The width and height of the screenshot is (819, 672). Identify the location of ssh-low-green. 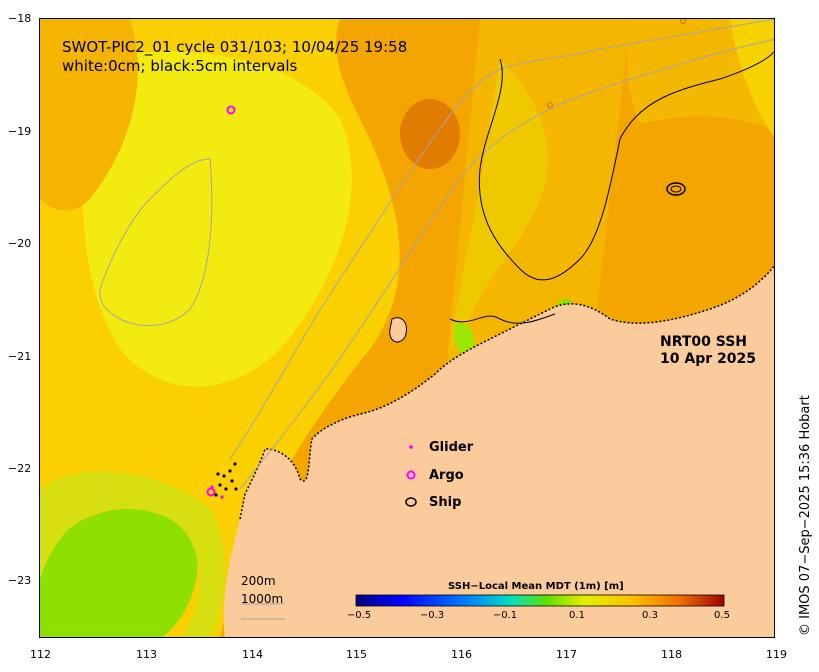
(119, 572).